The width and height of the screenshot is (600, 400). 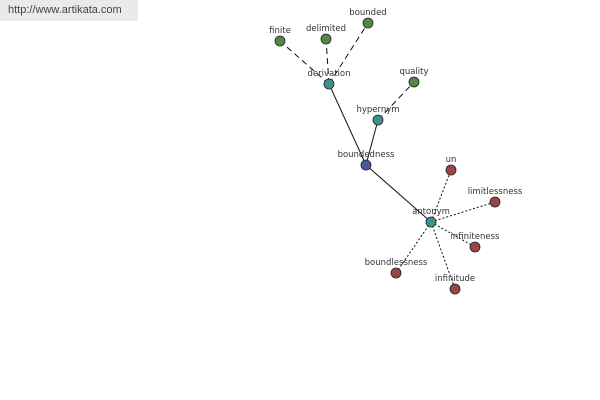 I want to click on node-label: derivation, so click(x=328, y=74).